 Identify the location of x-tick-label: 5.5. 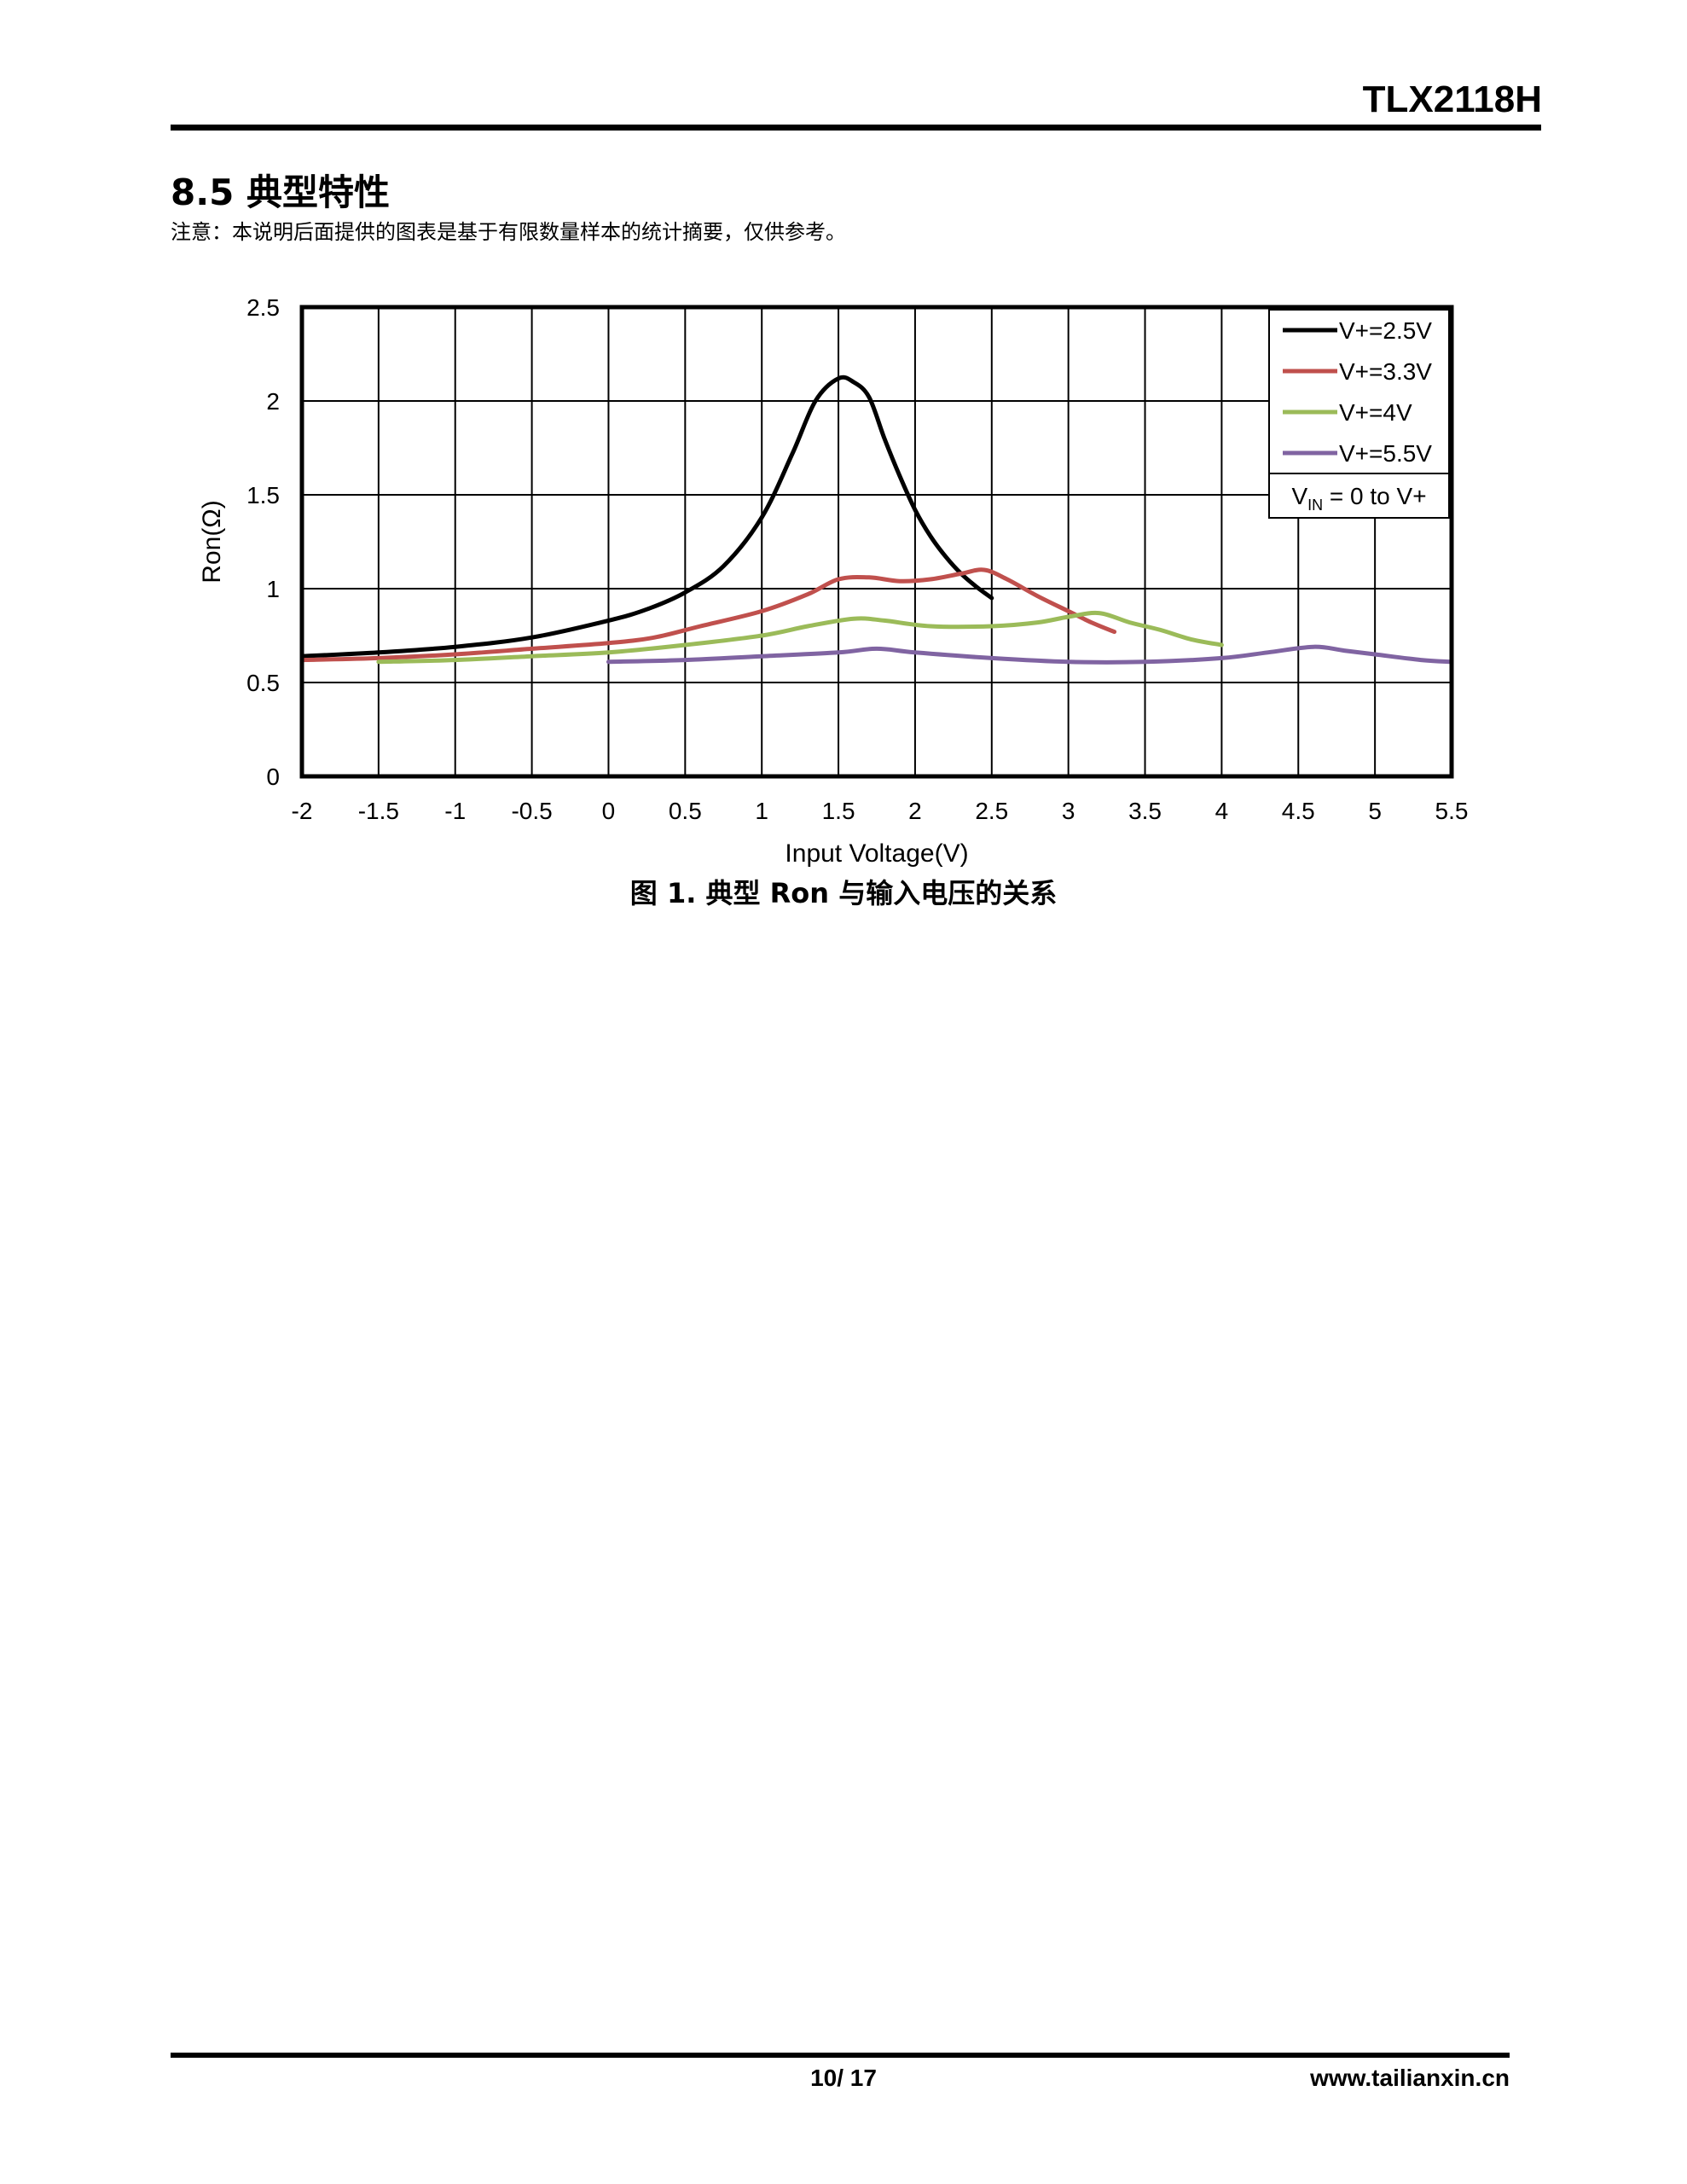
(1452, 811).